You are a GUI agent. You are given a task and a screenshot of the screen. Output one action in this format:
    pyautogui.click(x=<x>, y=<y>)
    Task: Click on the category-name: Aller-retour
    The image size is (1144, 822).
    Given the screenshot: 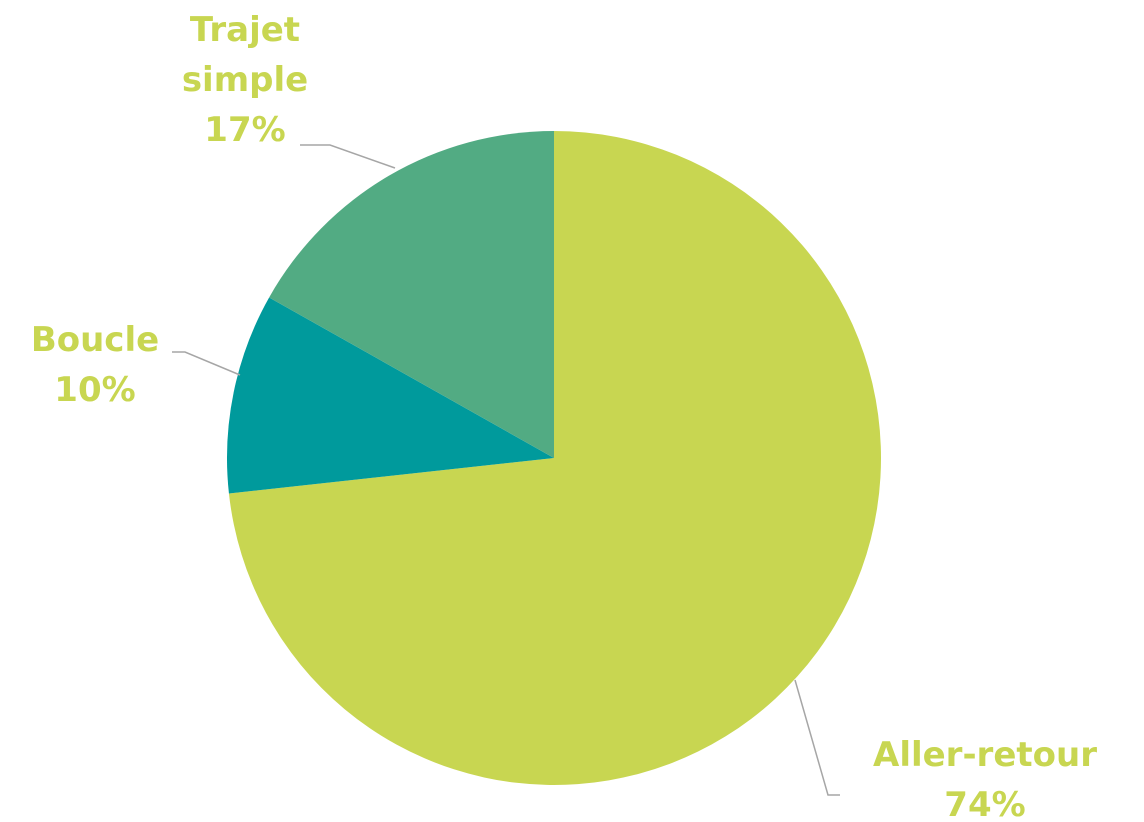 What is the action you would take?
    pyautogui.click(x=985, y=755)
    